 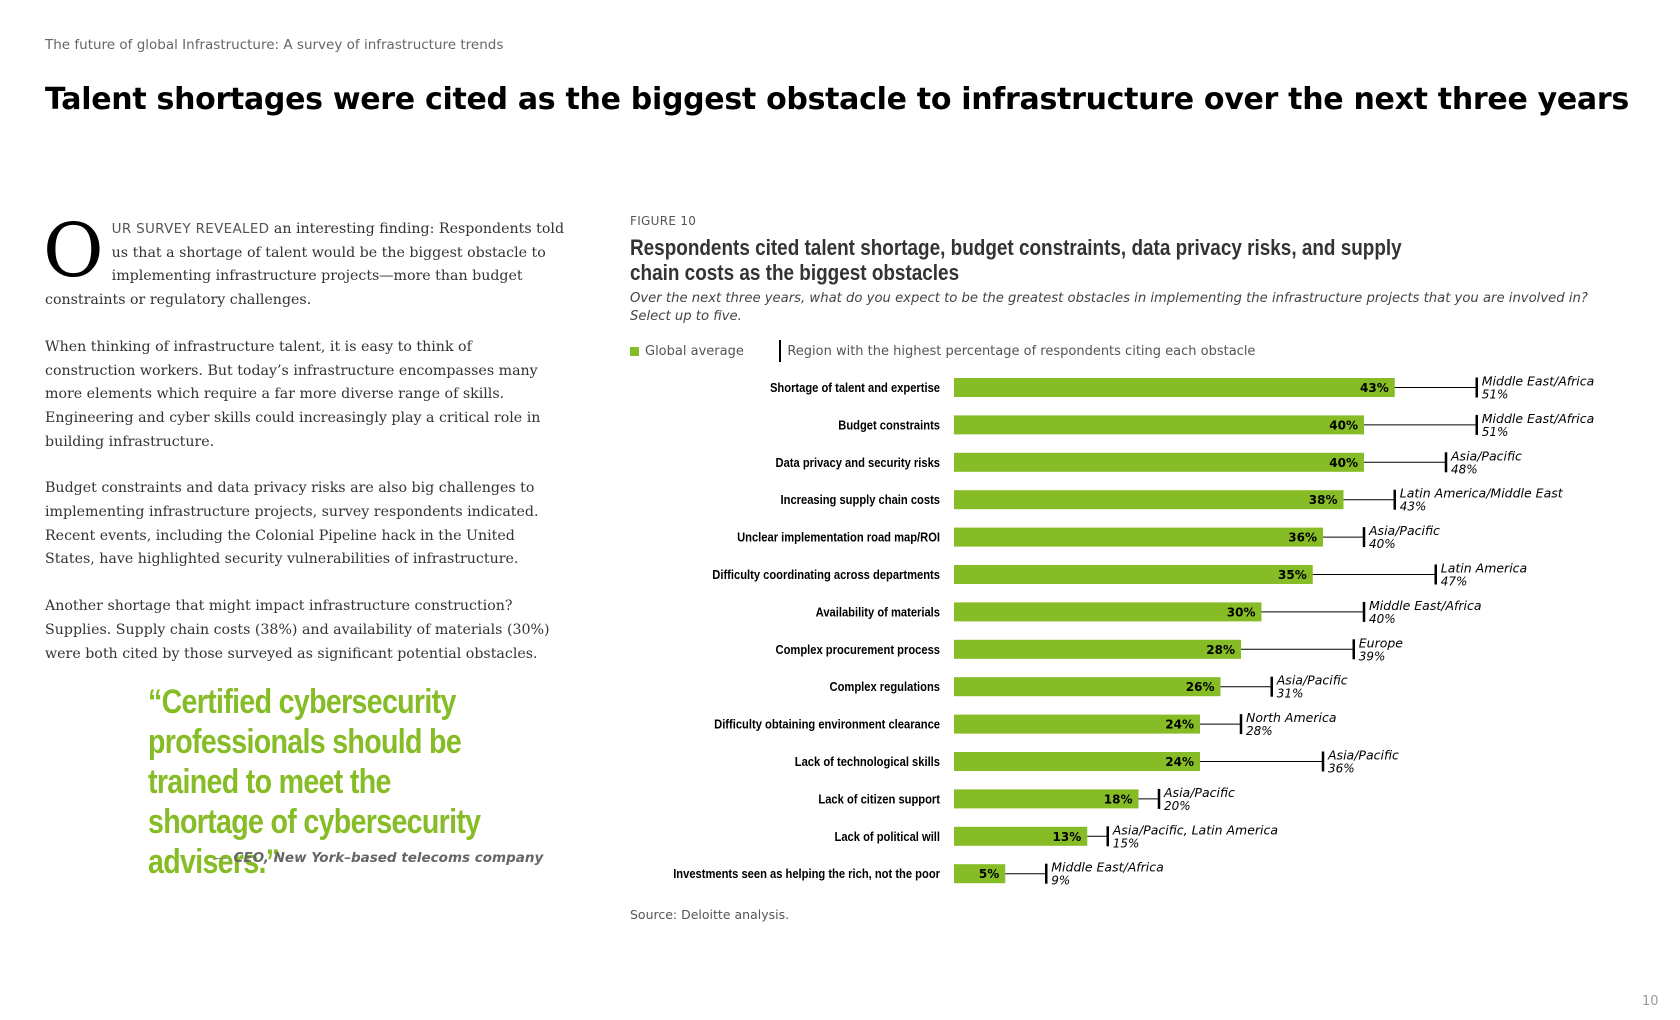 What do you see at coordinates (694, 351) in the screenshot?
I see `legend-global-label: Global average` at bounding box center [694, 351].